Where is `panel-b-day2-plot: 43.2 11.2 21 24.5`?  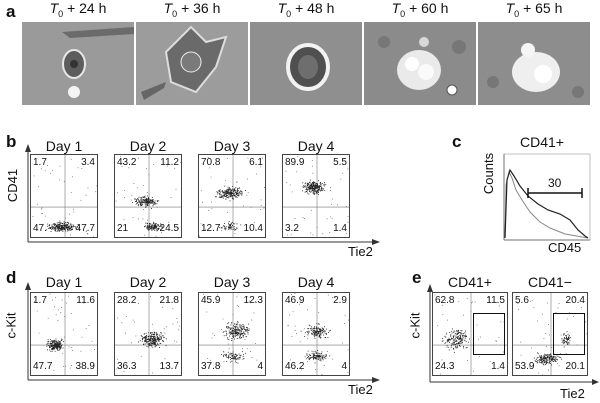
panel-b-day2-plot: 43.2 11.2 21 24.5 is located at coordinates (148, 196).